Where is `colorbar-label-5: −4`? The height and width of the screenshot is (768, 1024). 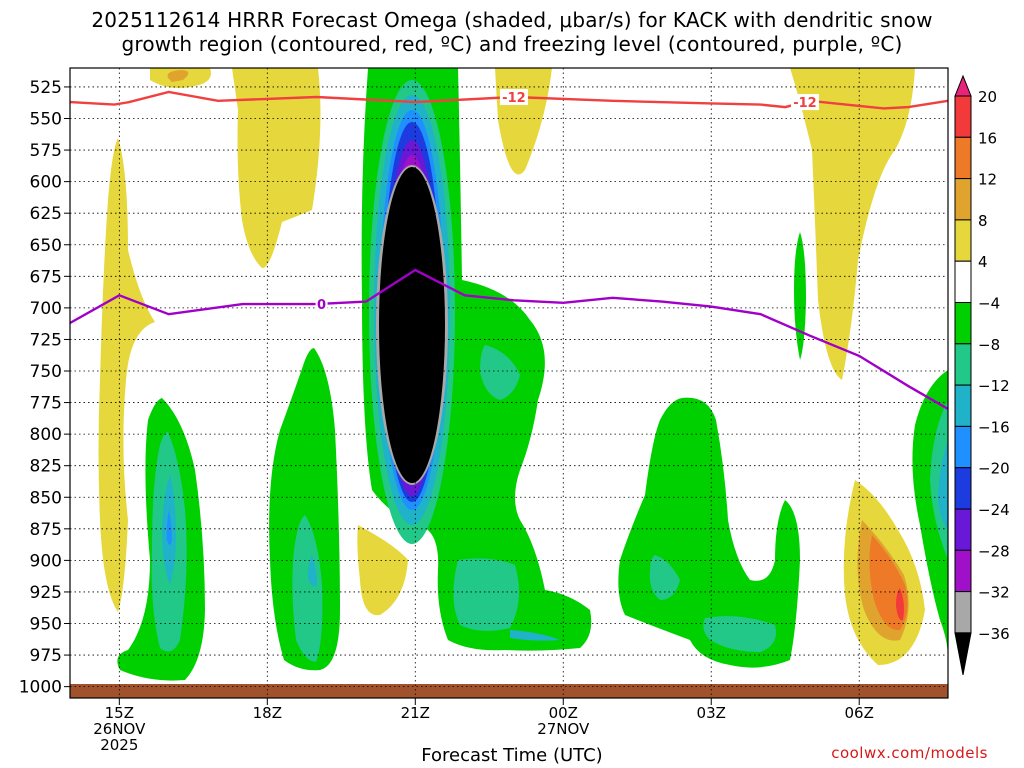
colorbar-label-5: −4 is located at coordinates (989, 304).